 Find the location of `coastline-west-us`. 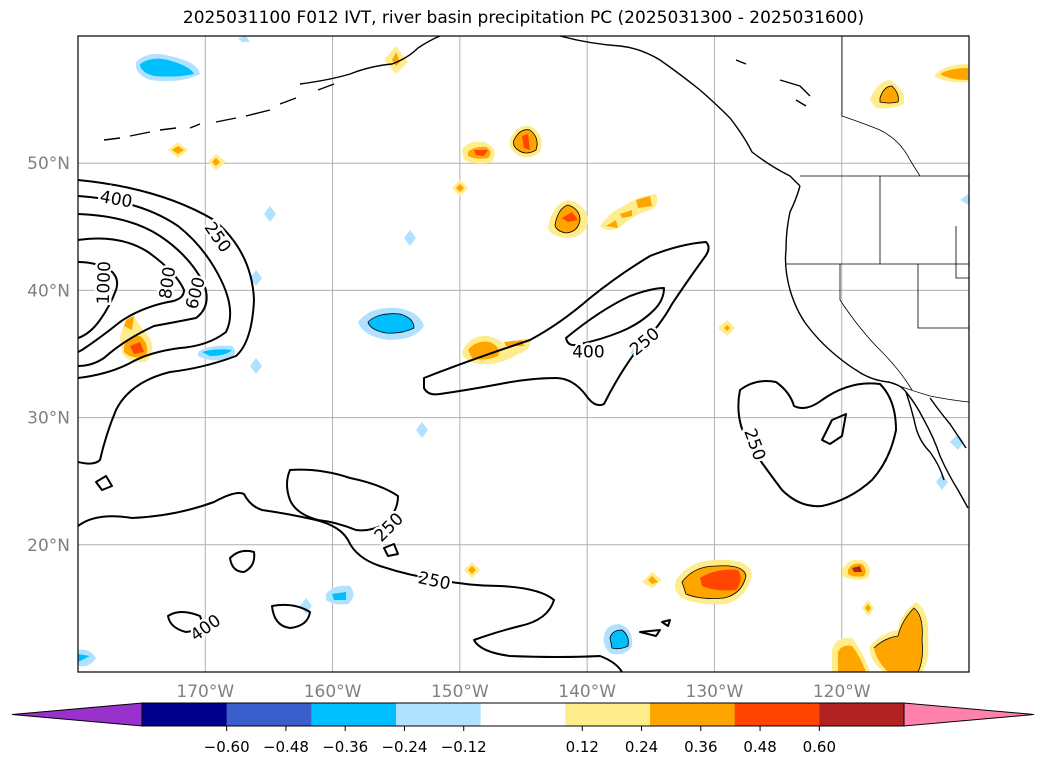

coastline-west-us is located at coordinates (876, 347).